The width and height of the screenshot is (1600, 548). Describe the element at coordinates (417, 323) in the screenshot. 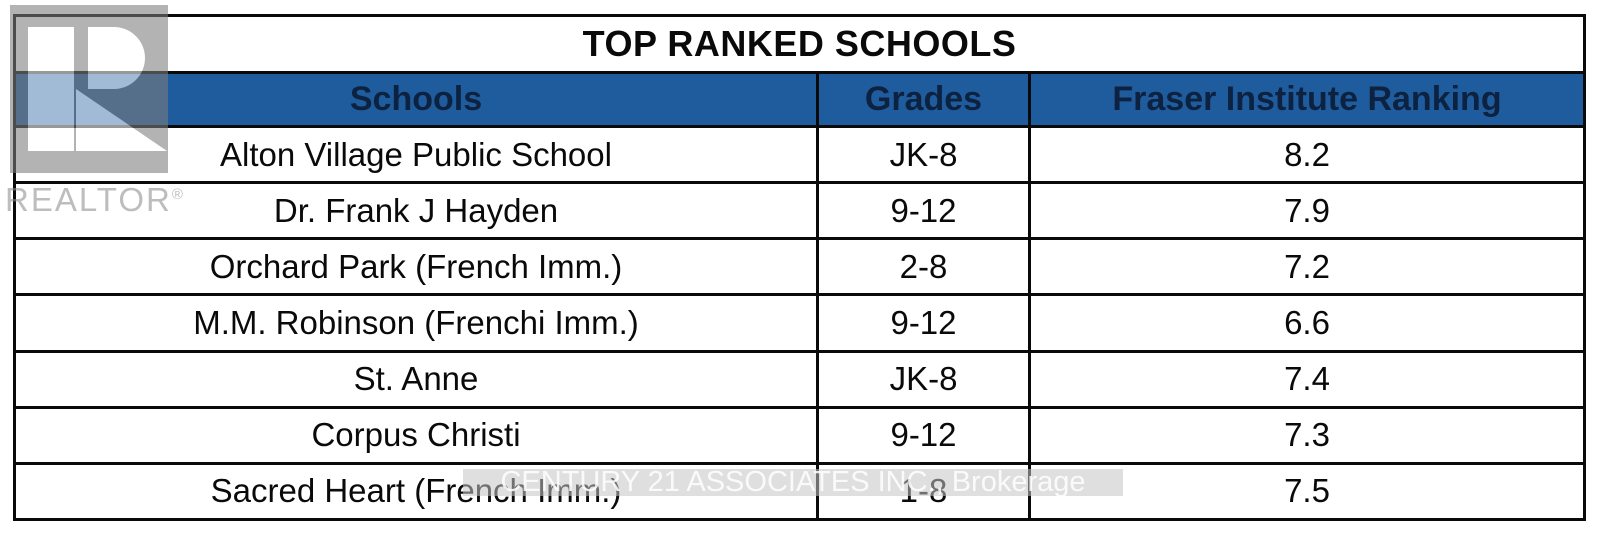

I see `school-name-cell: M.M. Robinson (Frenchi Imm.)` at that location.